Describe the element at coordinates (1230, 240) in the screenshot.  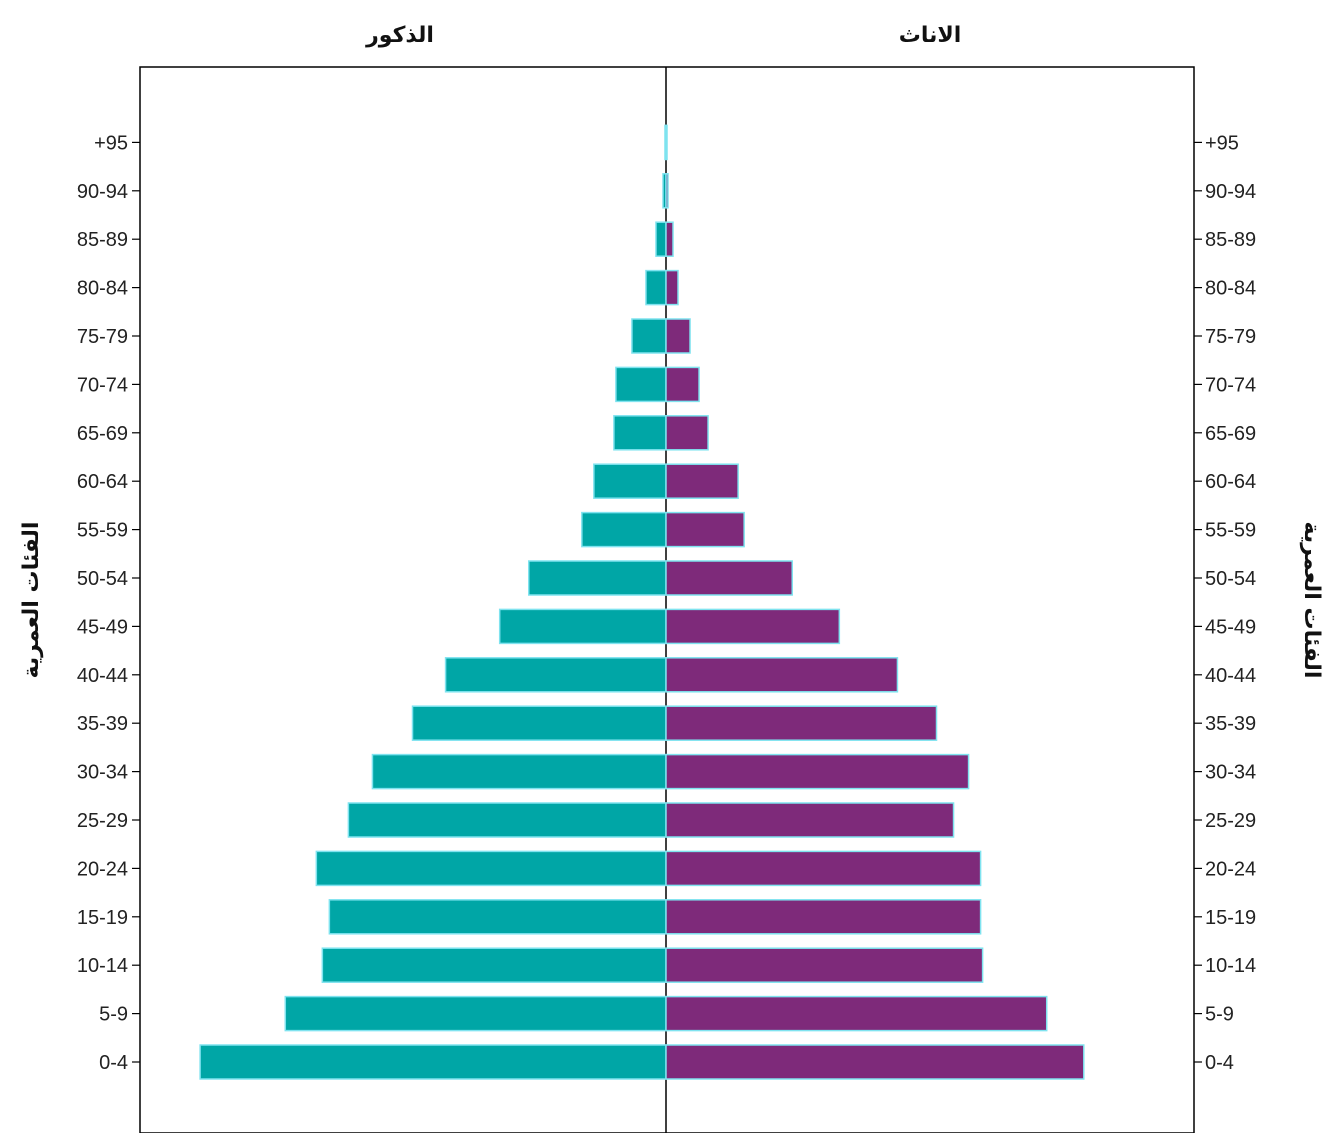
I see `tick-label-right-85-89: 85-89` at that location.